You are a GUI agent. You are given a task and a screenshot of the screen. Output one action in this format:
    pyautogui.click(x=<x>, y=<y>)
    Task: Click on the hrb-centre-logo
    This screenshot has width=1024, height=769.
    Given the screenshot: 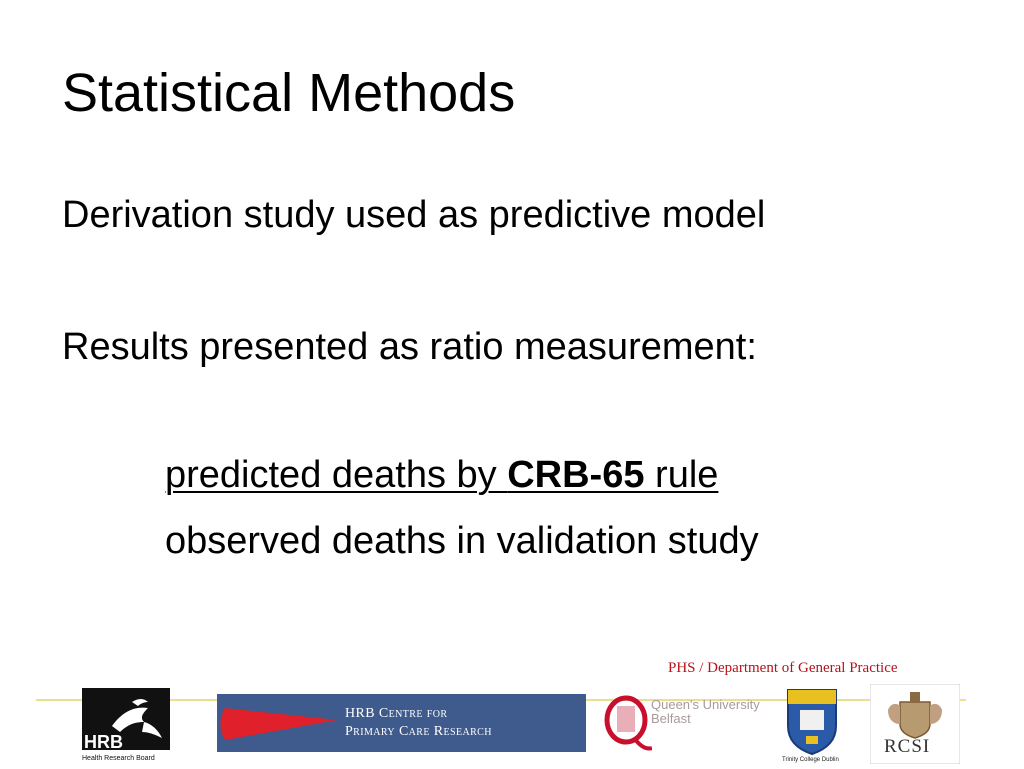 What is the action you would take?
    pyautogui.click(x=401, y=723)
    